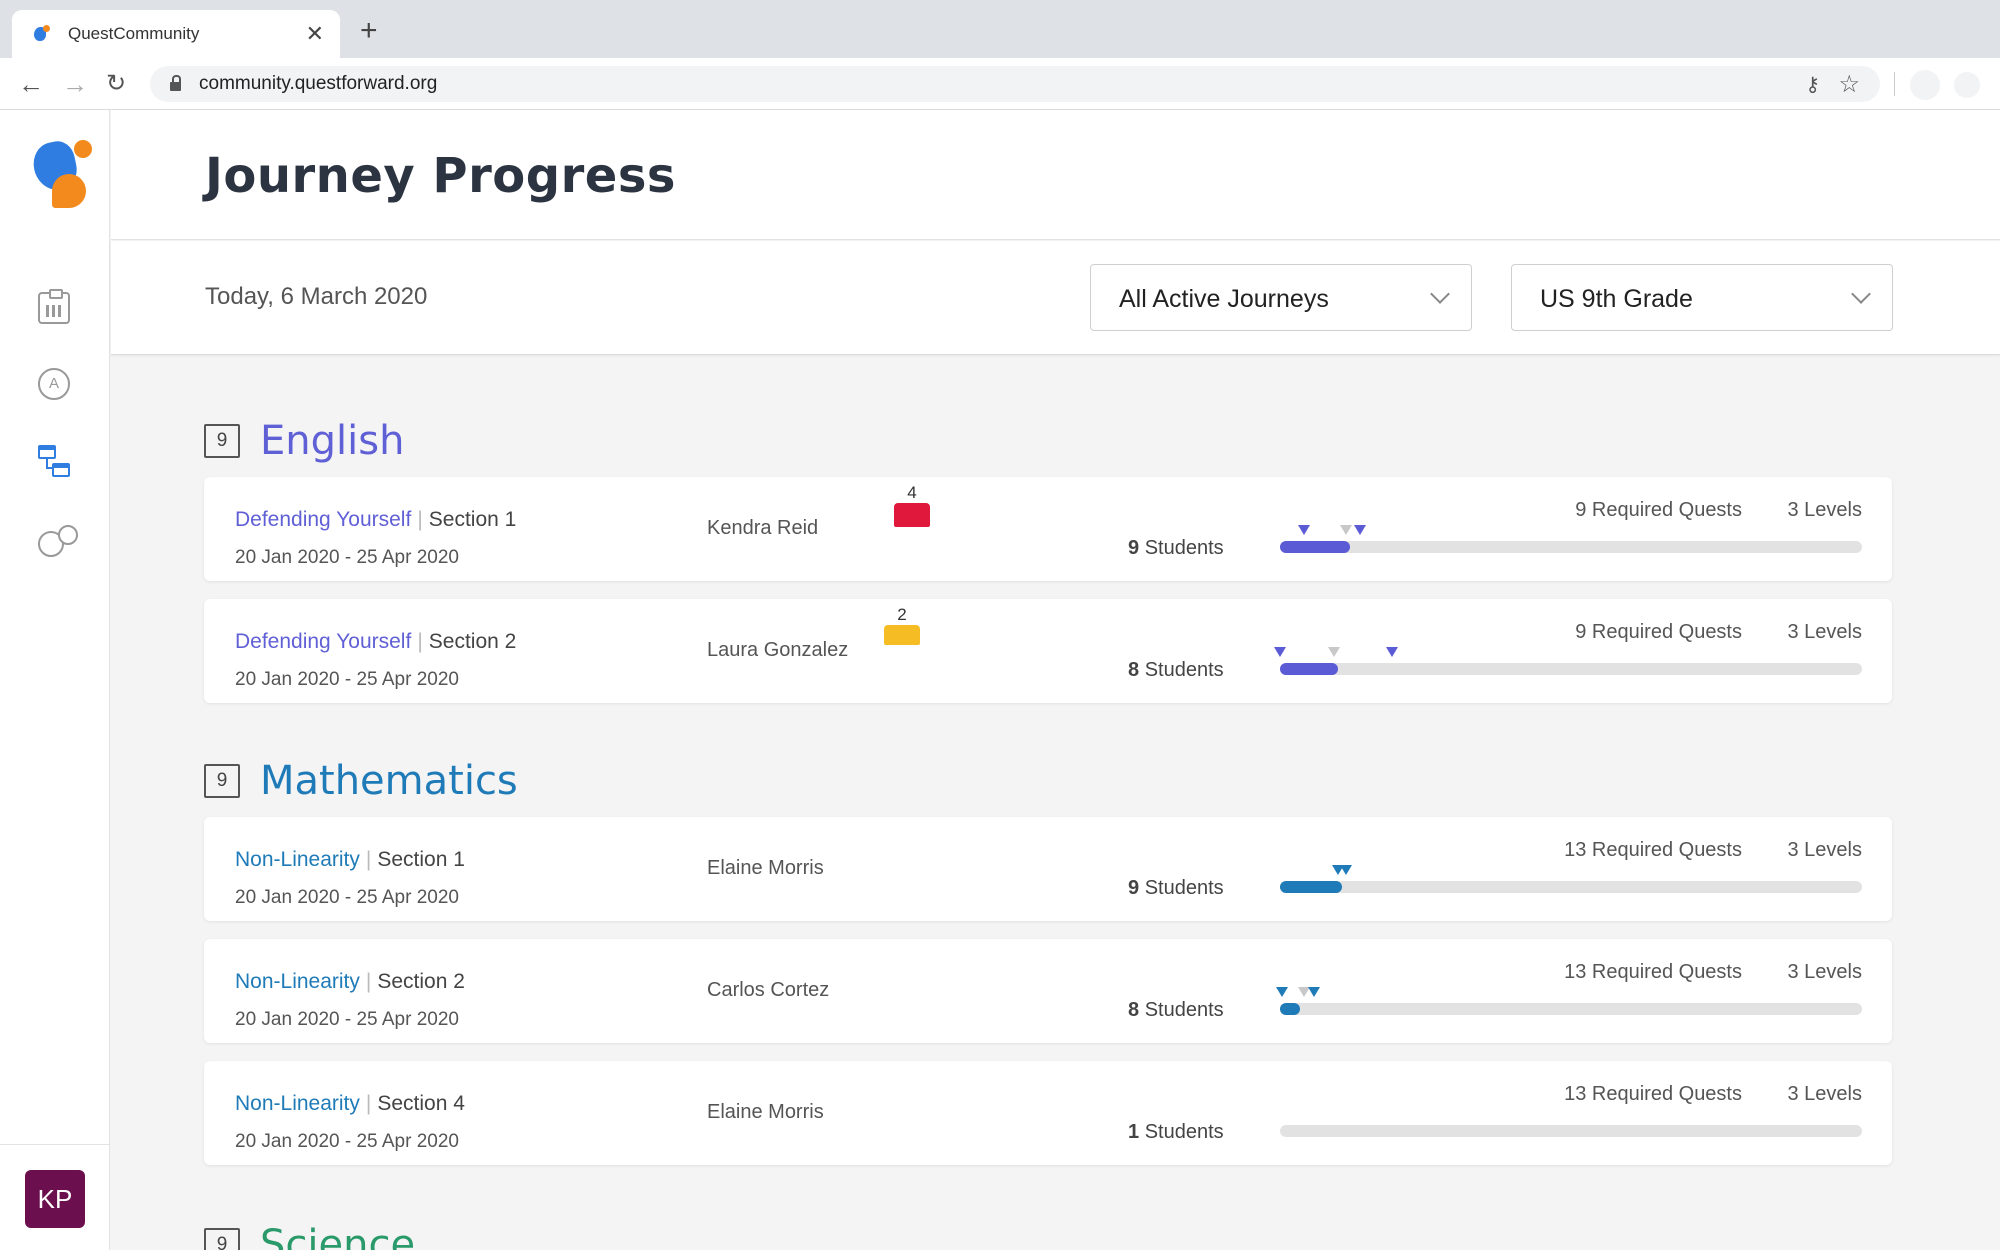  Describe the element at coordinates (440, 176) in the screenshot. I see `page-title: Journey Progress` at that location.